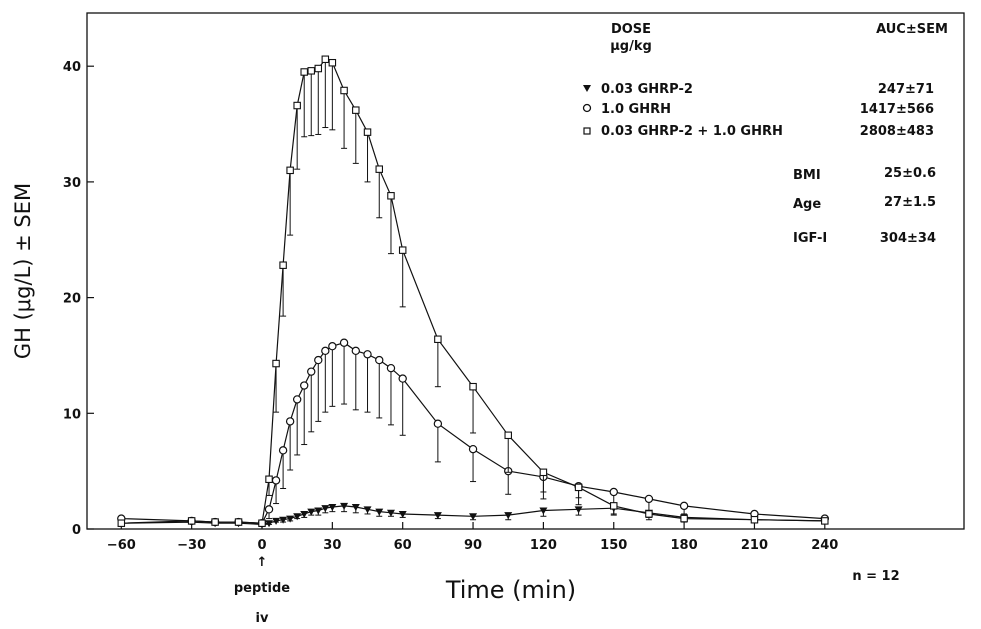  What do you see at coordinates (910, 202) in the screenshot?
I see `info-age-value: 27±1.5` at bounding box center [910, 202].